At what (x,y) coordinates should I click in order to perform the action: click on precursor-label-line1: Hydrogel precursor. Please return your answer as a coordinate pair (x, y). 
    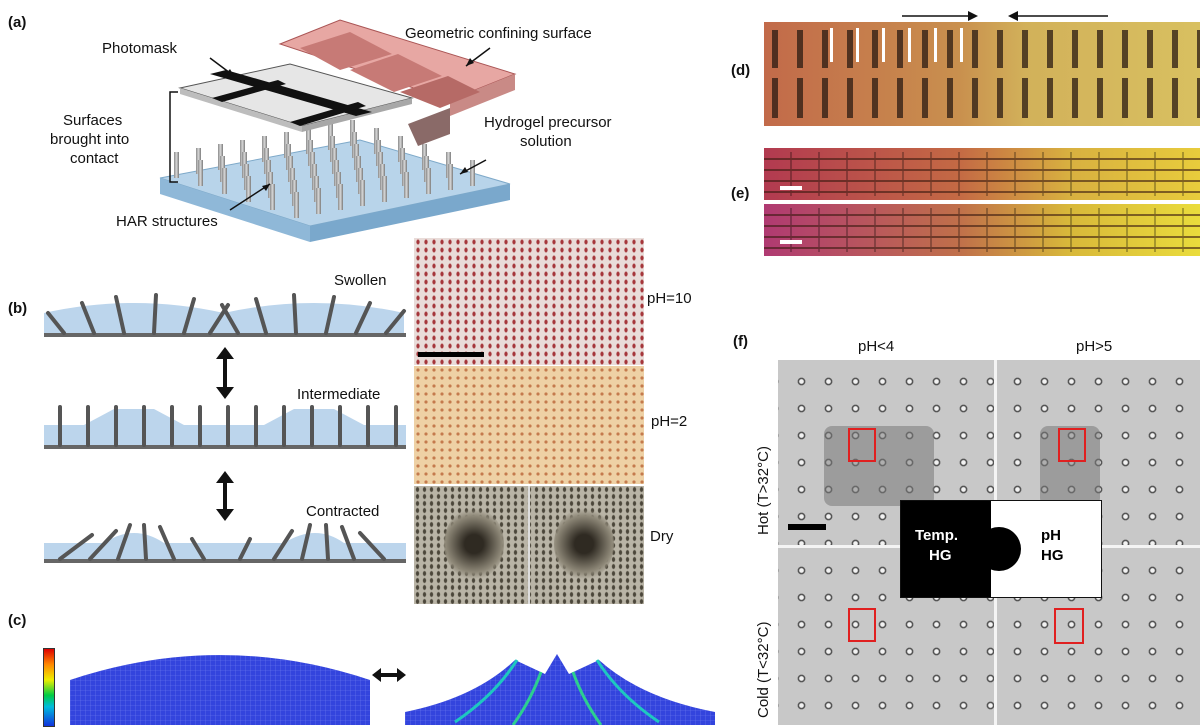
    Looking at the image, I should click on (548, 122).